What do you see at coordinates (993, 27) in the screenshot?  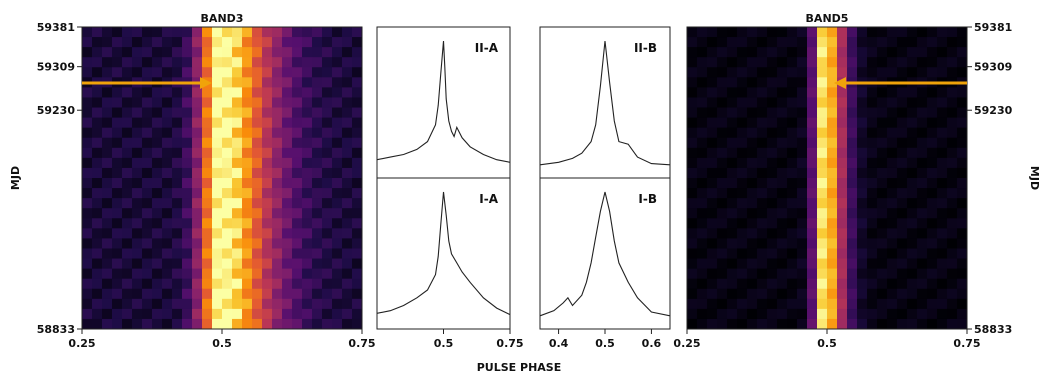 I see `y-tick-label: 59381` at bounding box center [993, 27].